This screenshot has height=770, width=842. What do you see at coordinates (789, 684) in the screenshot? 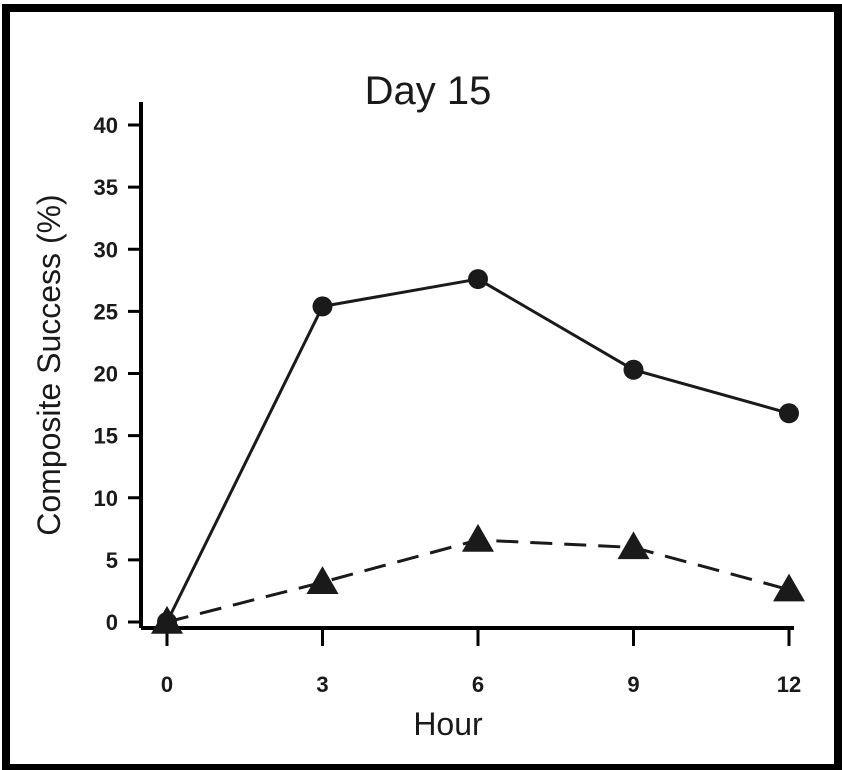
I see `x-tick-label: 12` at bounding box center [789, 684].